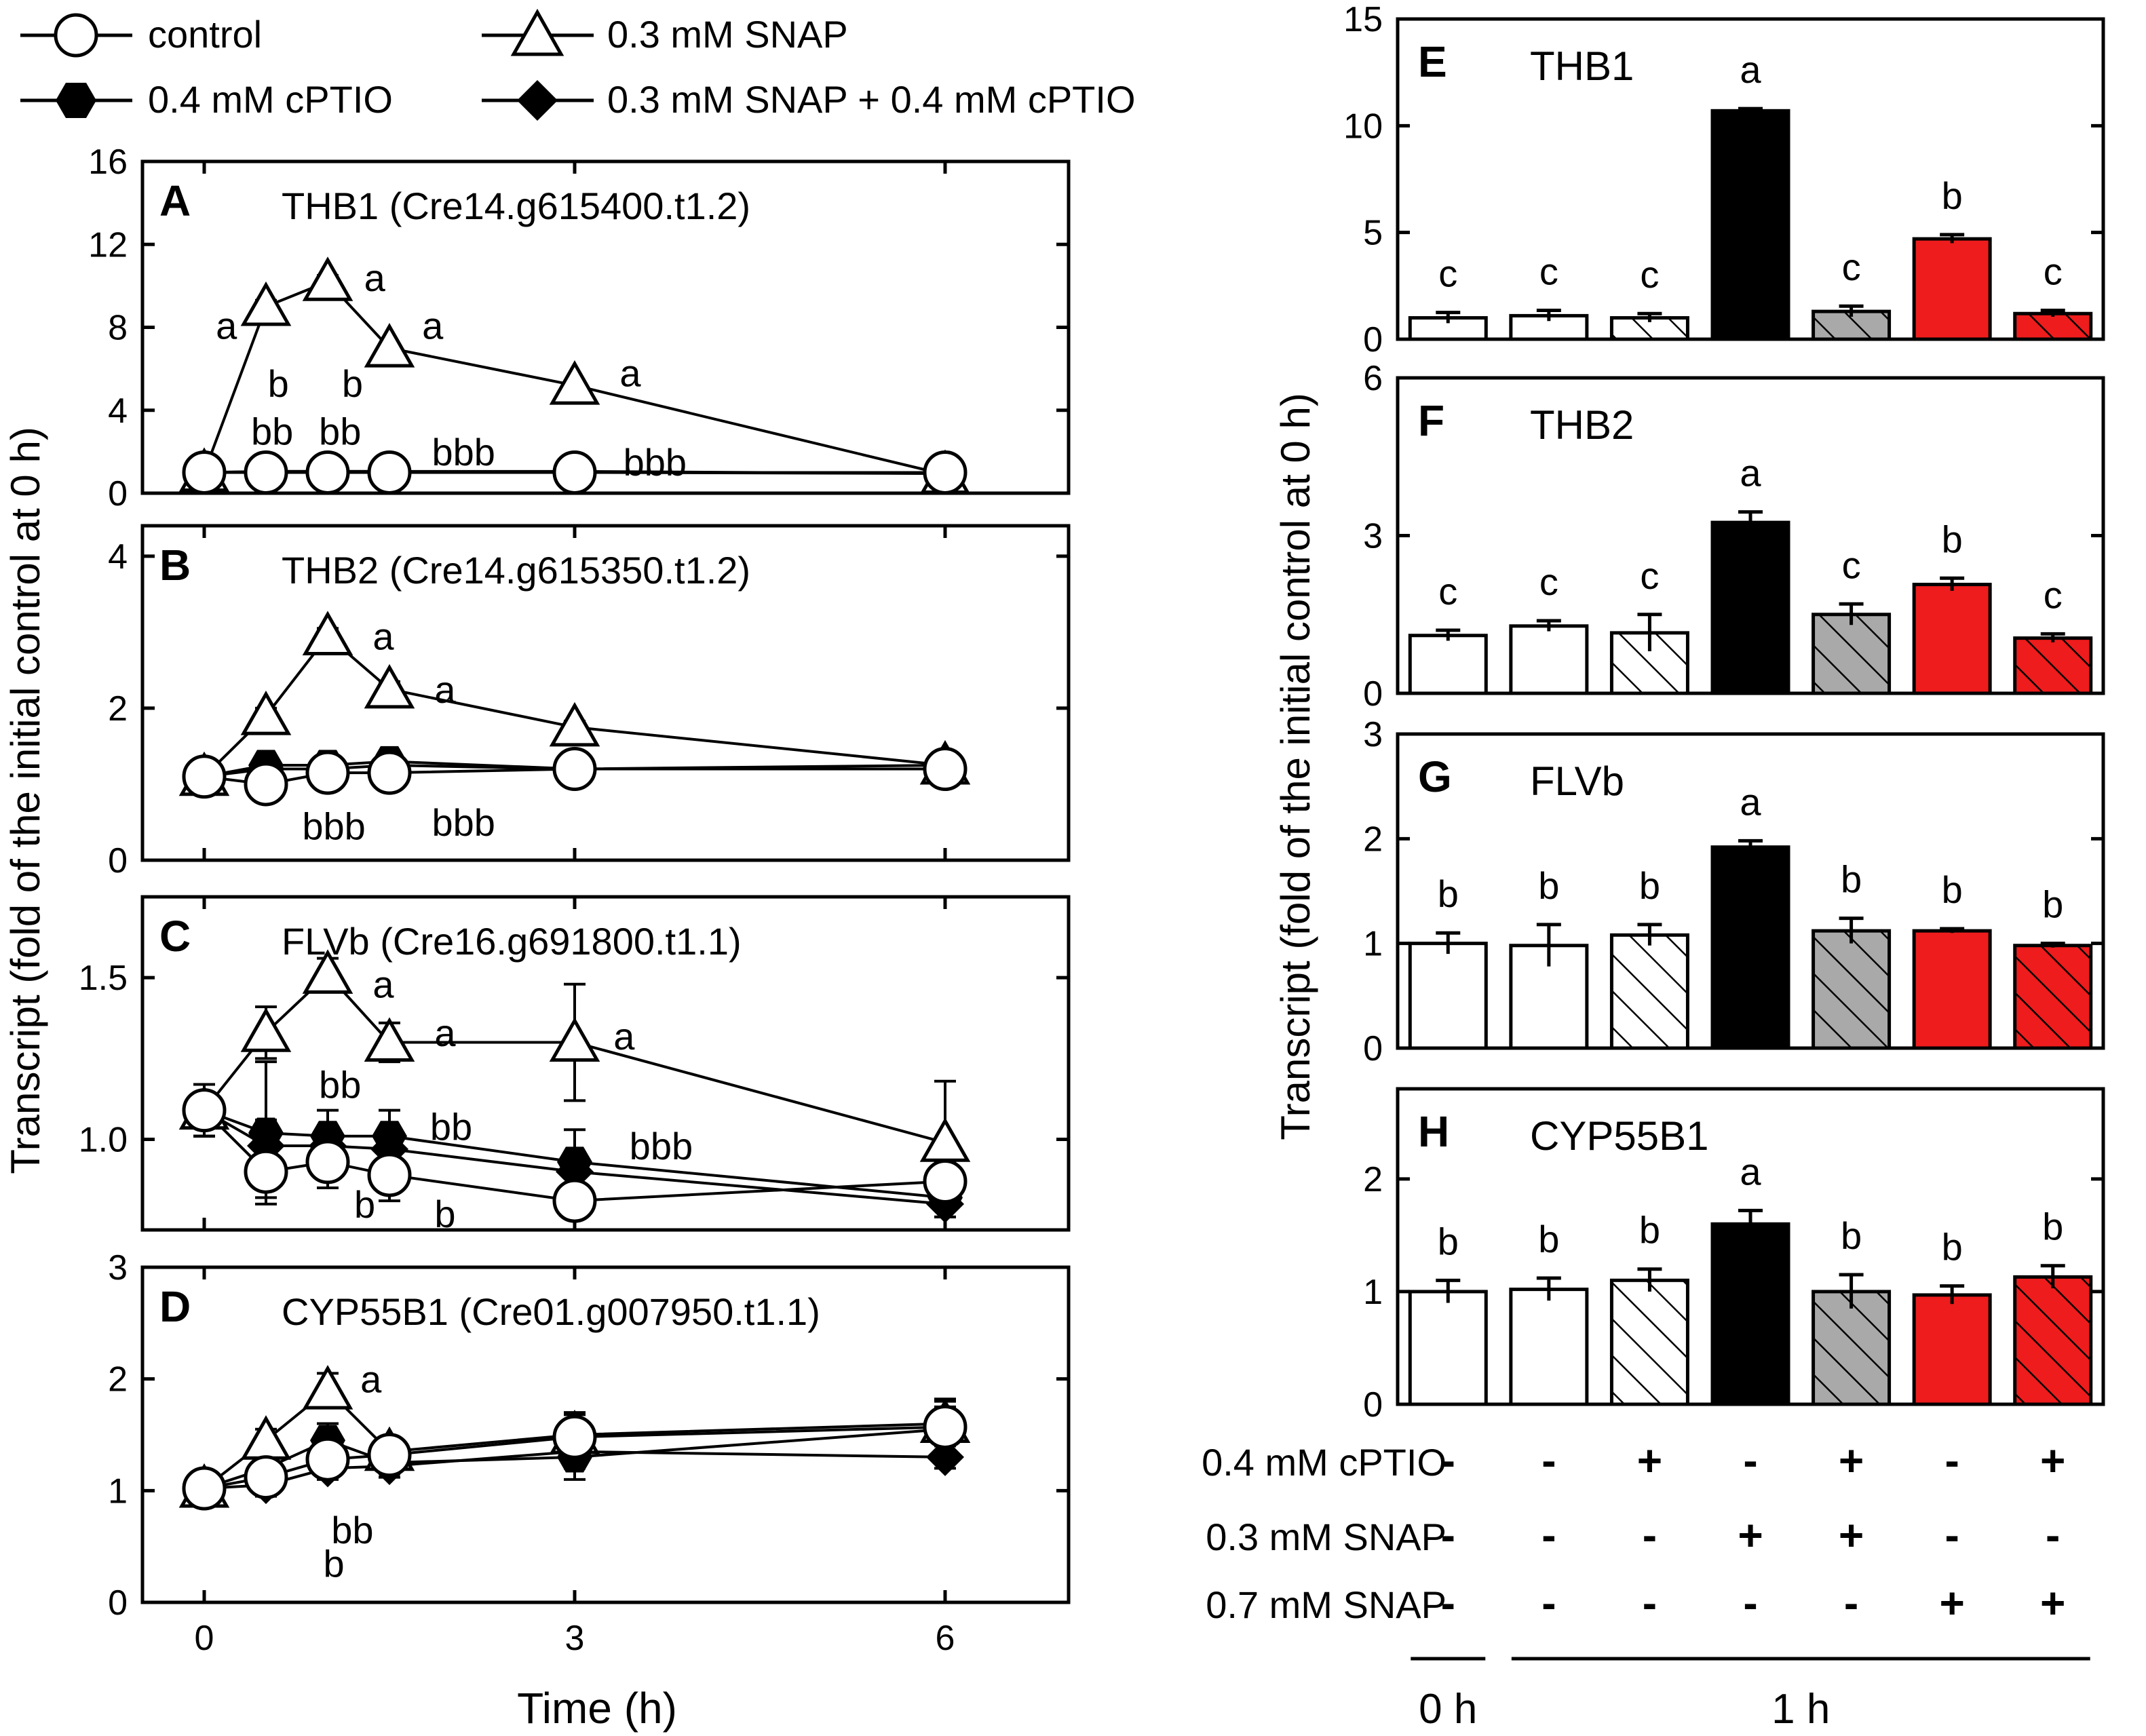 The height and width of the screenshot is (1736, 2146). Describe the element at coordinates (605, 1434) in the screenshot. I see `panel-d-frame` at that location.